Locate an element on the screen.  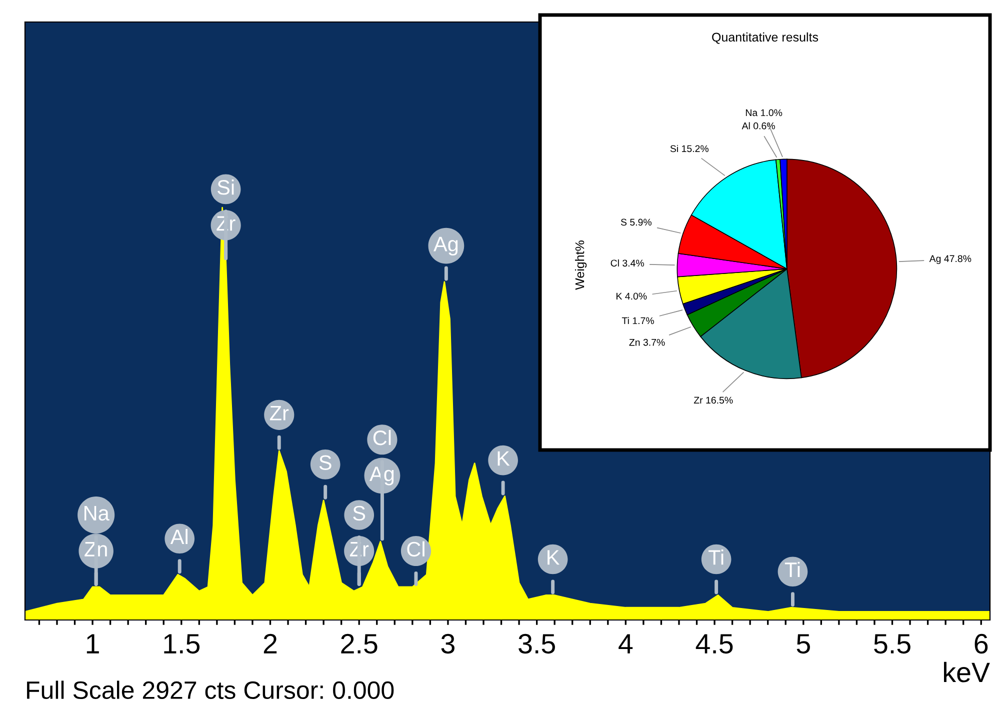
x-tick-label: 5.5 is located at coordinates (892, 644).